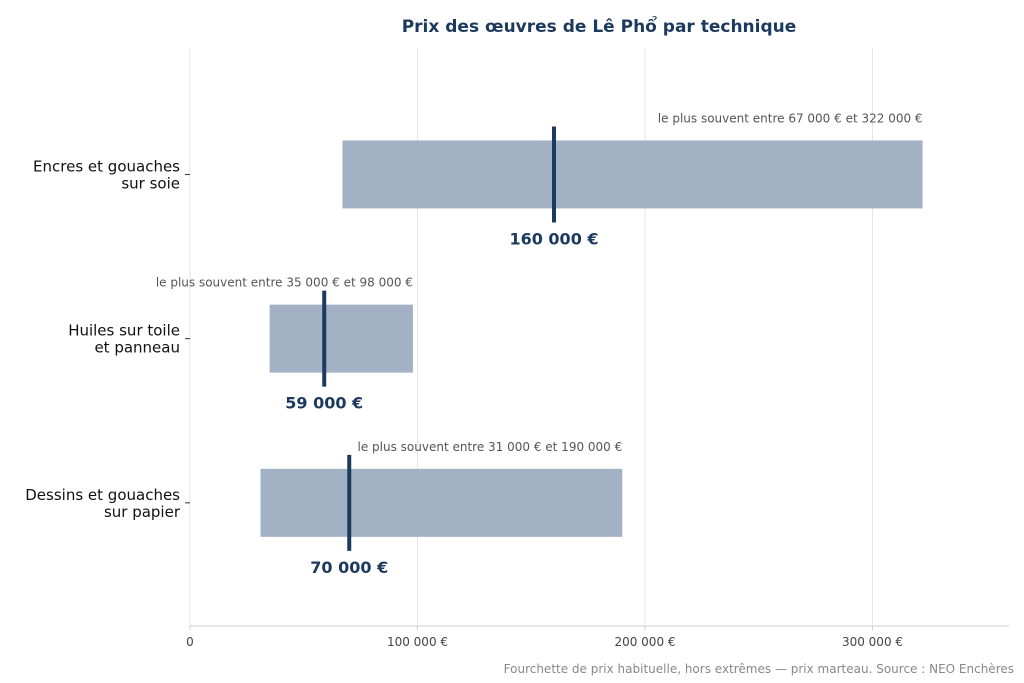 Image resolution: width=1024 pixels, height=683 pixels. What do you see at coordinates (190, 642) in the screenshot?
I see `x-tick-label: 0` at bounding box center [190, 642].